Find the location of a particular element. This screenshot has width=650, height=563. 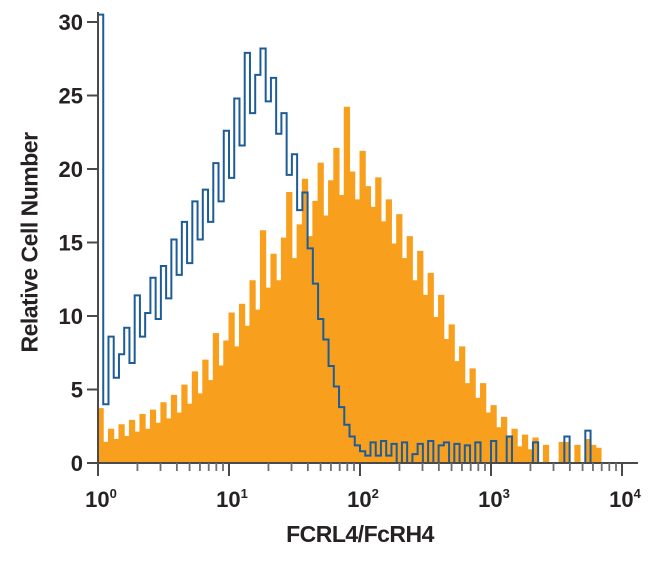

y-axis-title: Relative Cell Number is located at coordinates (29, 242).